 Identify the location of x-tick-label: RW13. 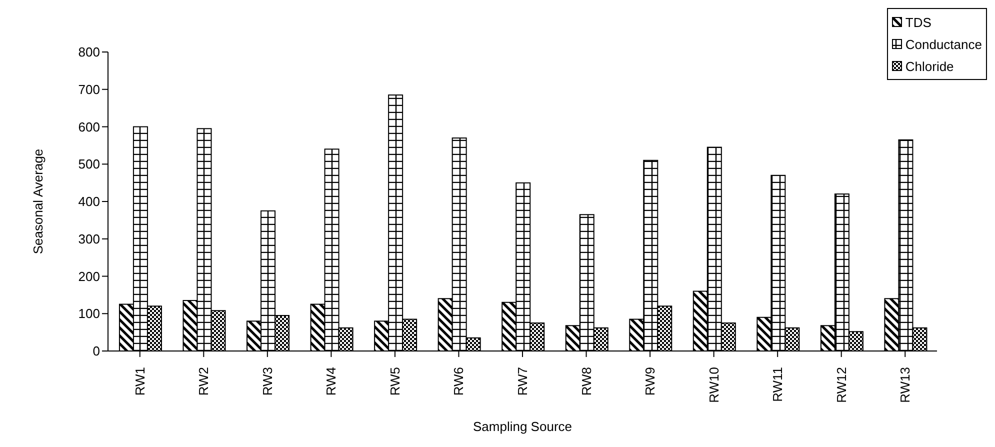
(905, 385).